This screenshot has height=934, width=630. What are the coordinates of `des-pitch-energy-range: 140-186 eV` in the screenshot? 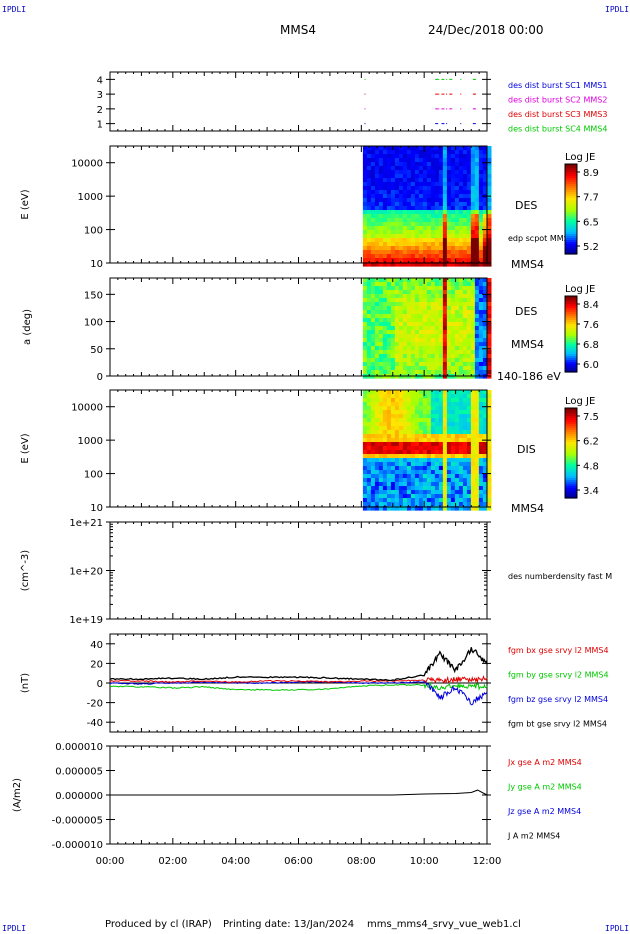 It's located at (529, 376).